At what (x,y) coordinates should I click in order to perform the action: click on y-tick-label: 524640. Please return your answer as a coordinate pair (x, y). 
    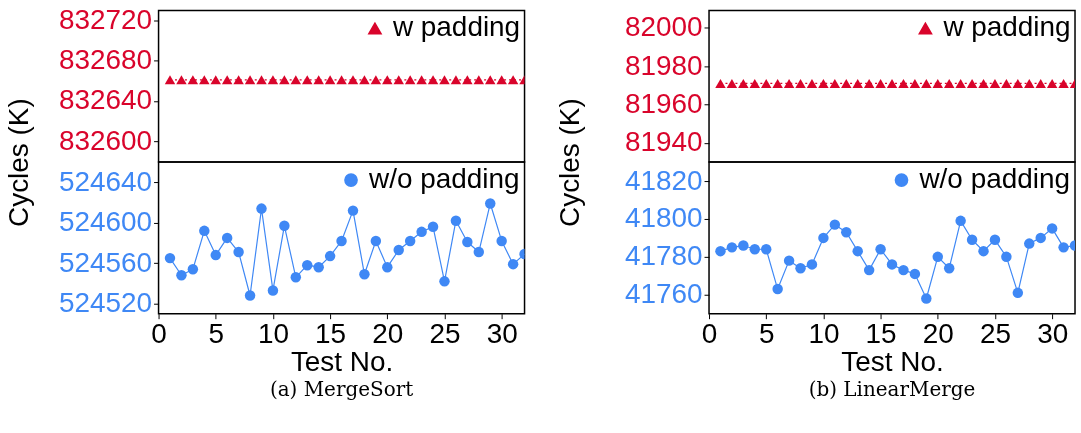
    Looking at the image, I should click on (105, 181).